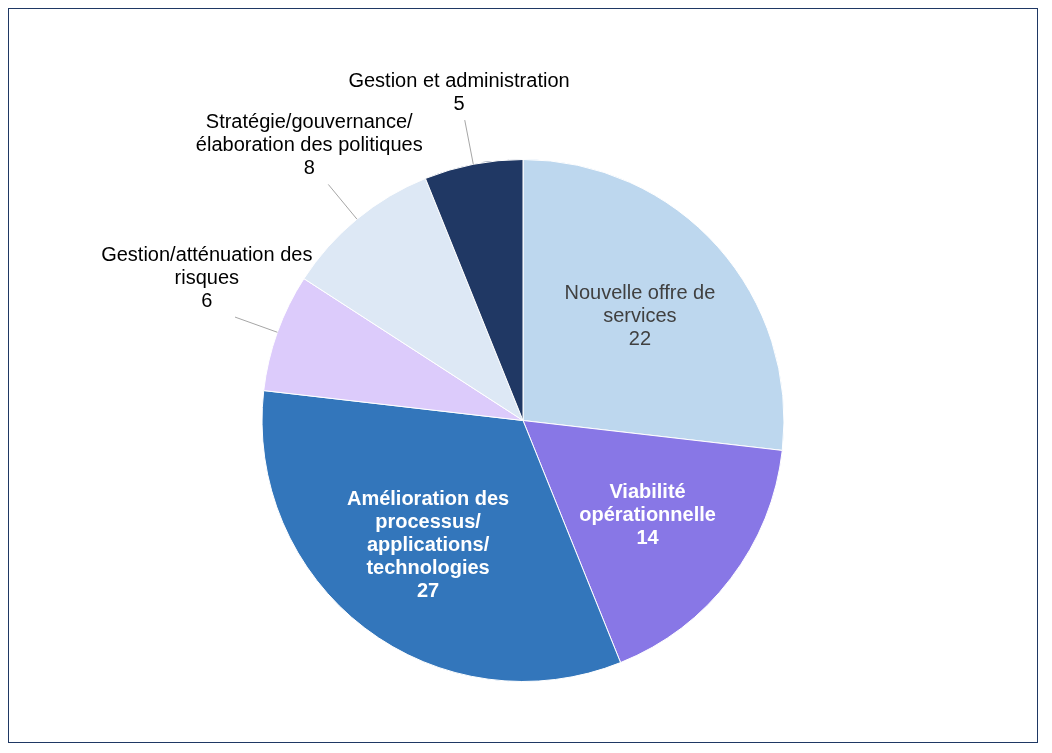  I want to click on slice-label: Gestion et administration, so click(459, 80).